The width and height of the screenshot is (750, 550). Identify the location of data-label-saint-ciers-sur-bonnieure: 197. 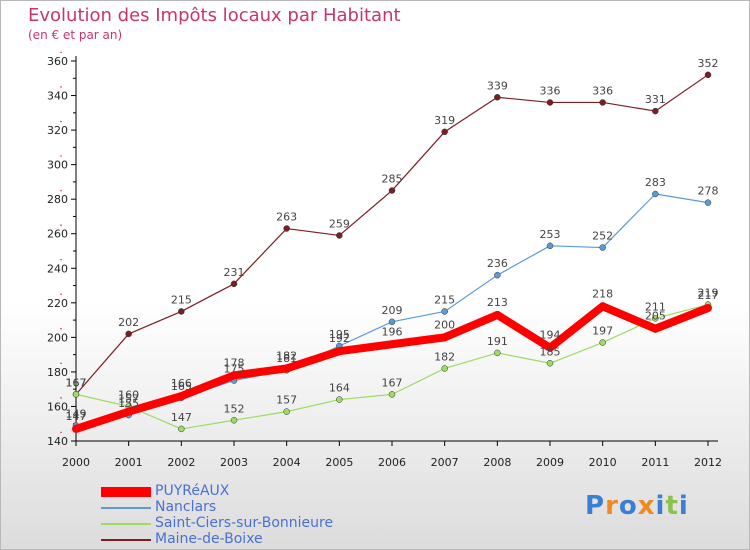
(602, 331).